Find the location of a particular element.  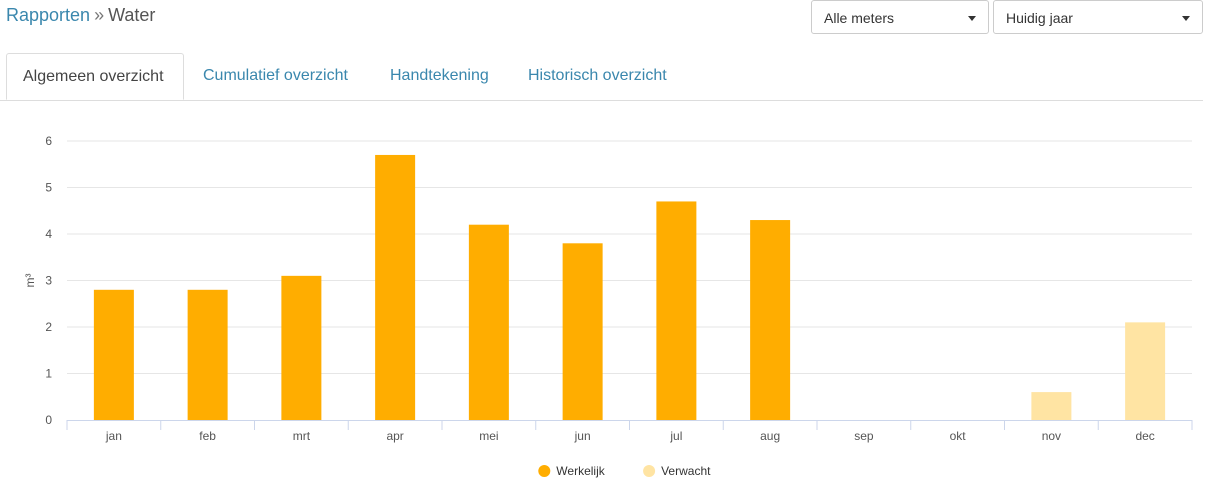

bar-dec is located at coordinates (1145, 371).